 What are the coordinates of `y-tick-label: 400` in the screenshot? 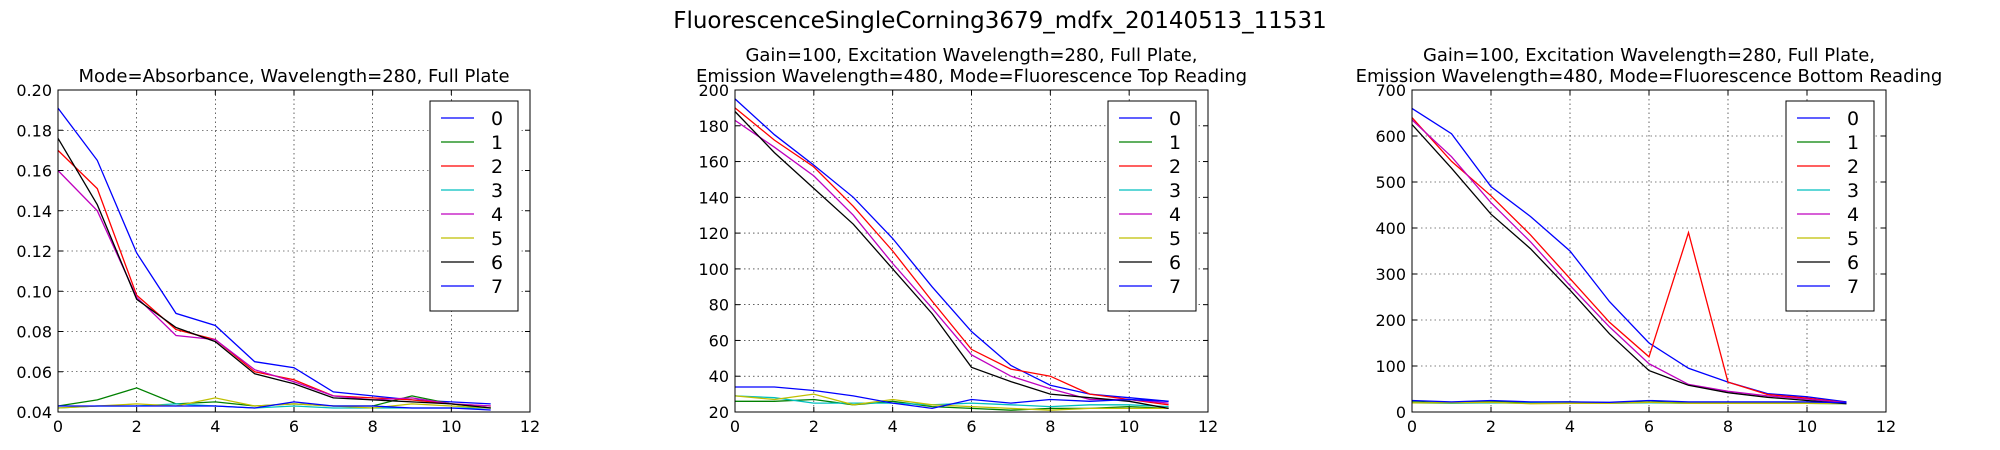 It's located at (1390, 228).